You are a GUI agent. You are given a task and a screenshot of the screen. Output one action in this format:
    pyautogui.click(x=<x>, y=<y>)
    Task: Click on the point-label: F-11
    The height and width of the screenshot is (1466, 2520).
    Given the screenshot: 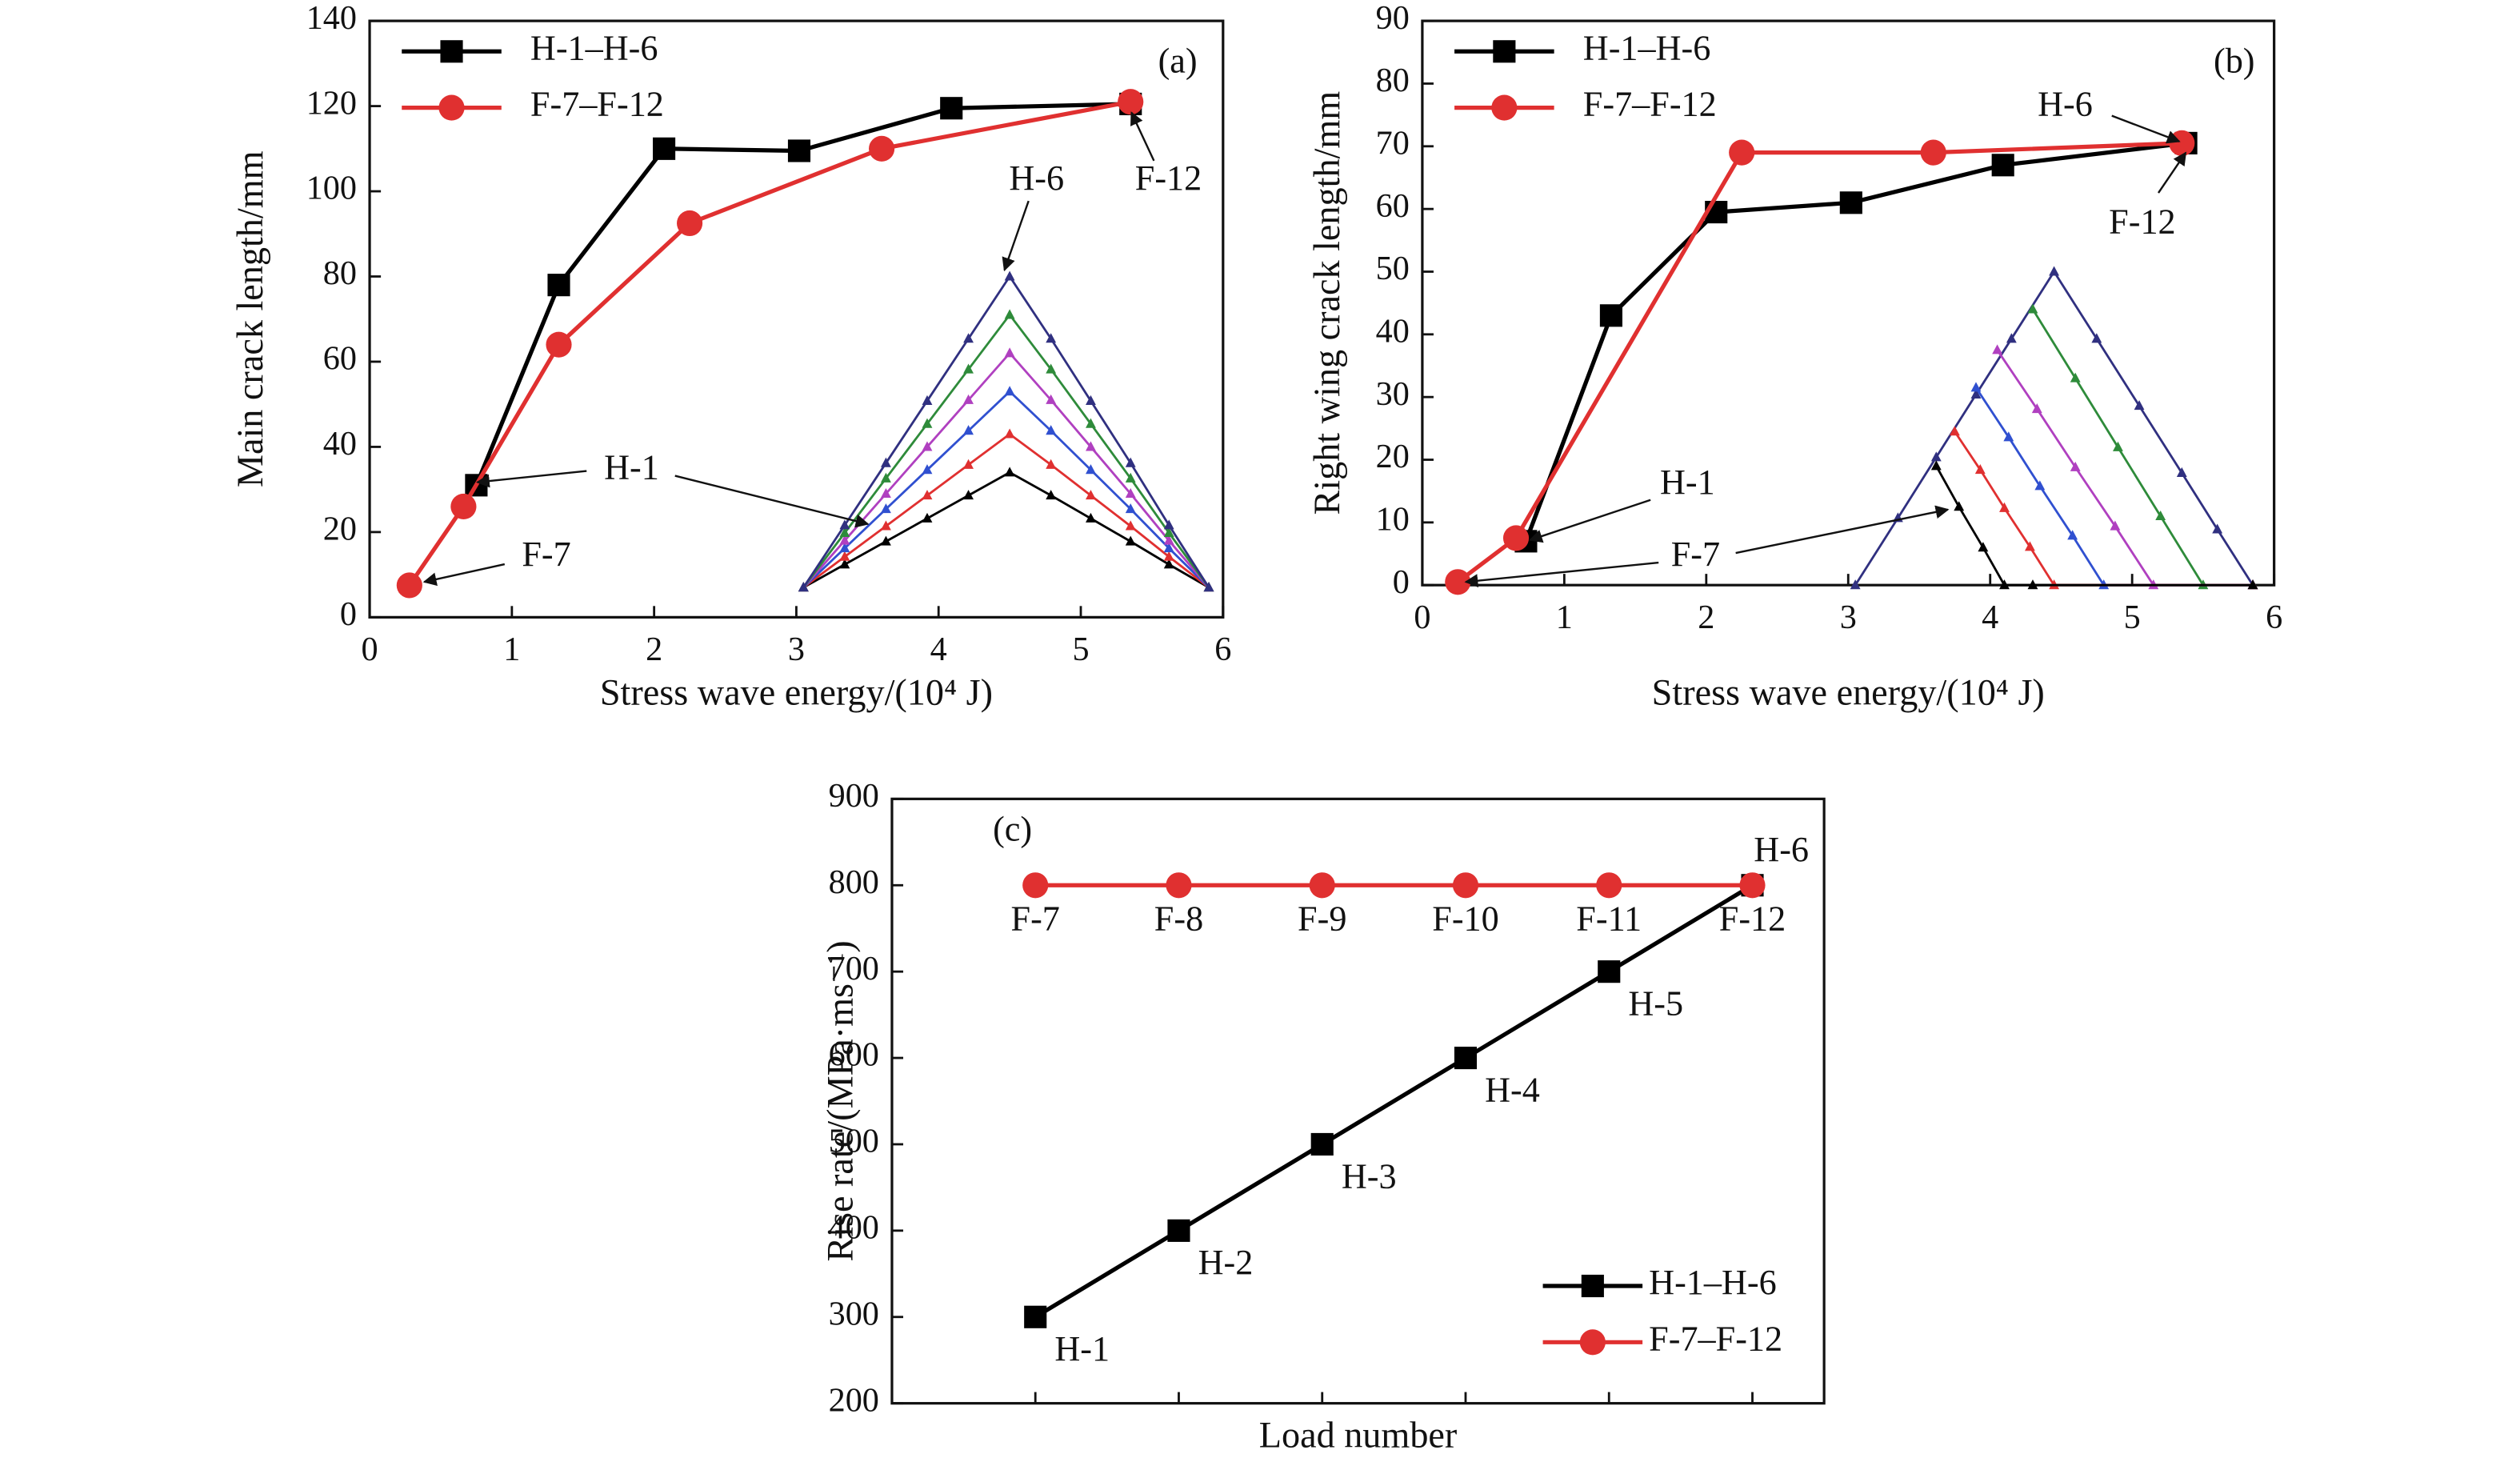 What is the action you would take?
    pyautogui.click(x=1609, y=919)
    